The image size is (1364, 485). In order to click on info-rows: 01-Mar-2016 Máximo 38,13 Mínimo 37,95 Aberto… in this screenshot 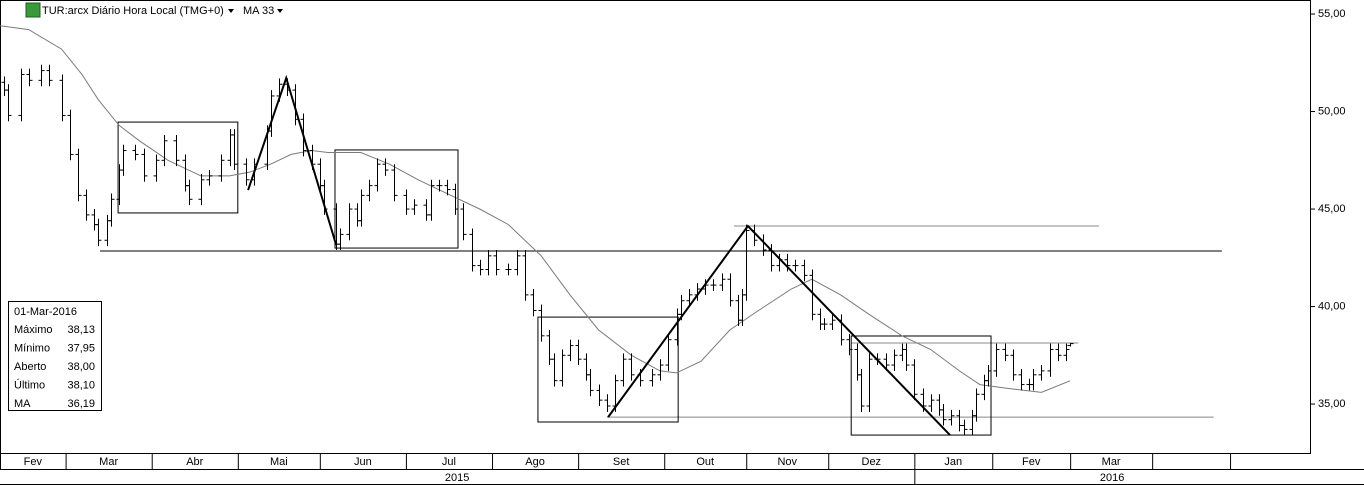, I will do `click(54, 358)`.